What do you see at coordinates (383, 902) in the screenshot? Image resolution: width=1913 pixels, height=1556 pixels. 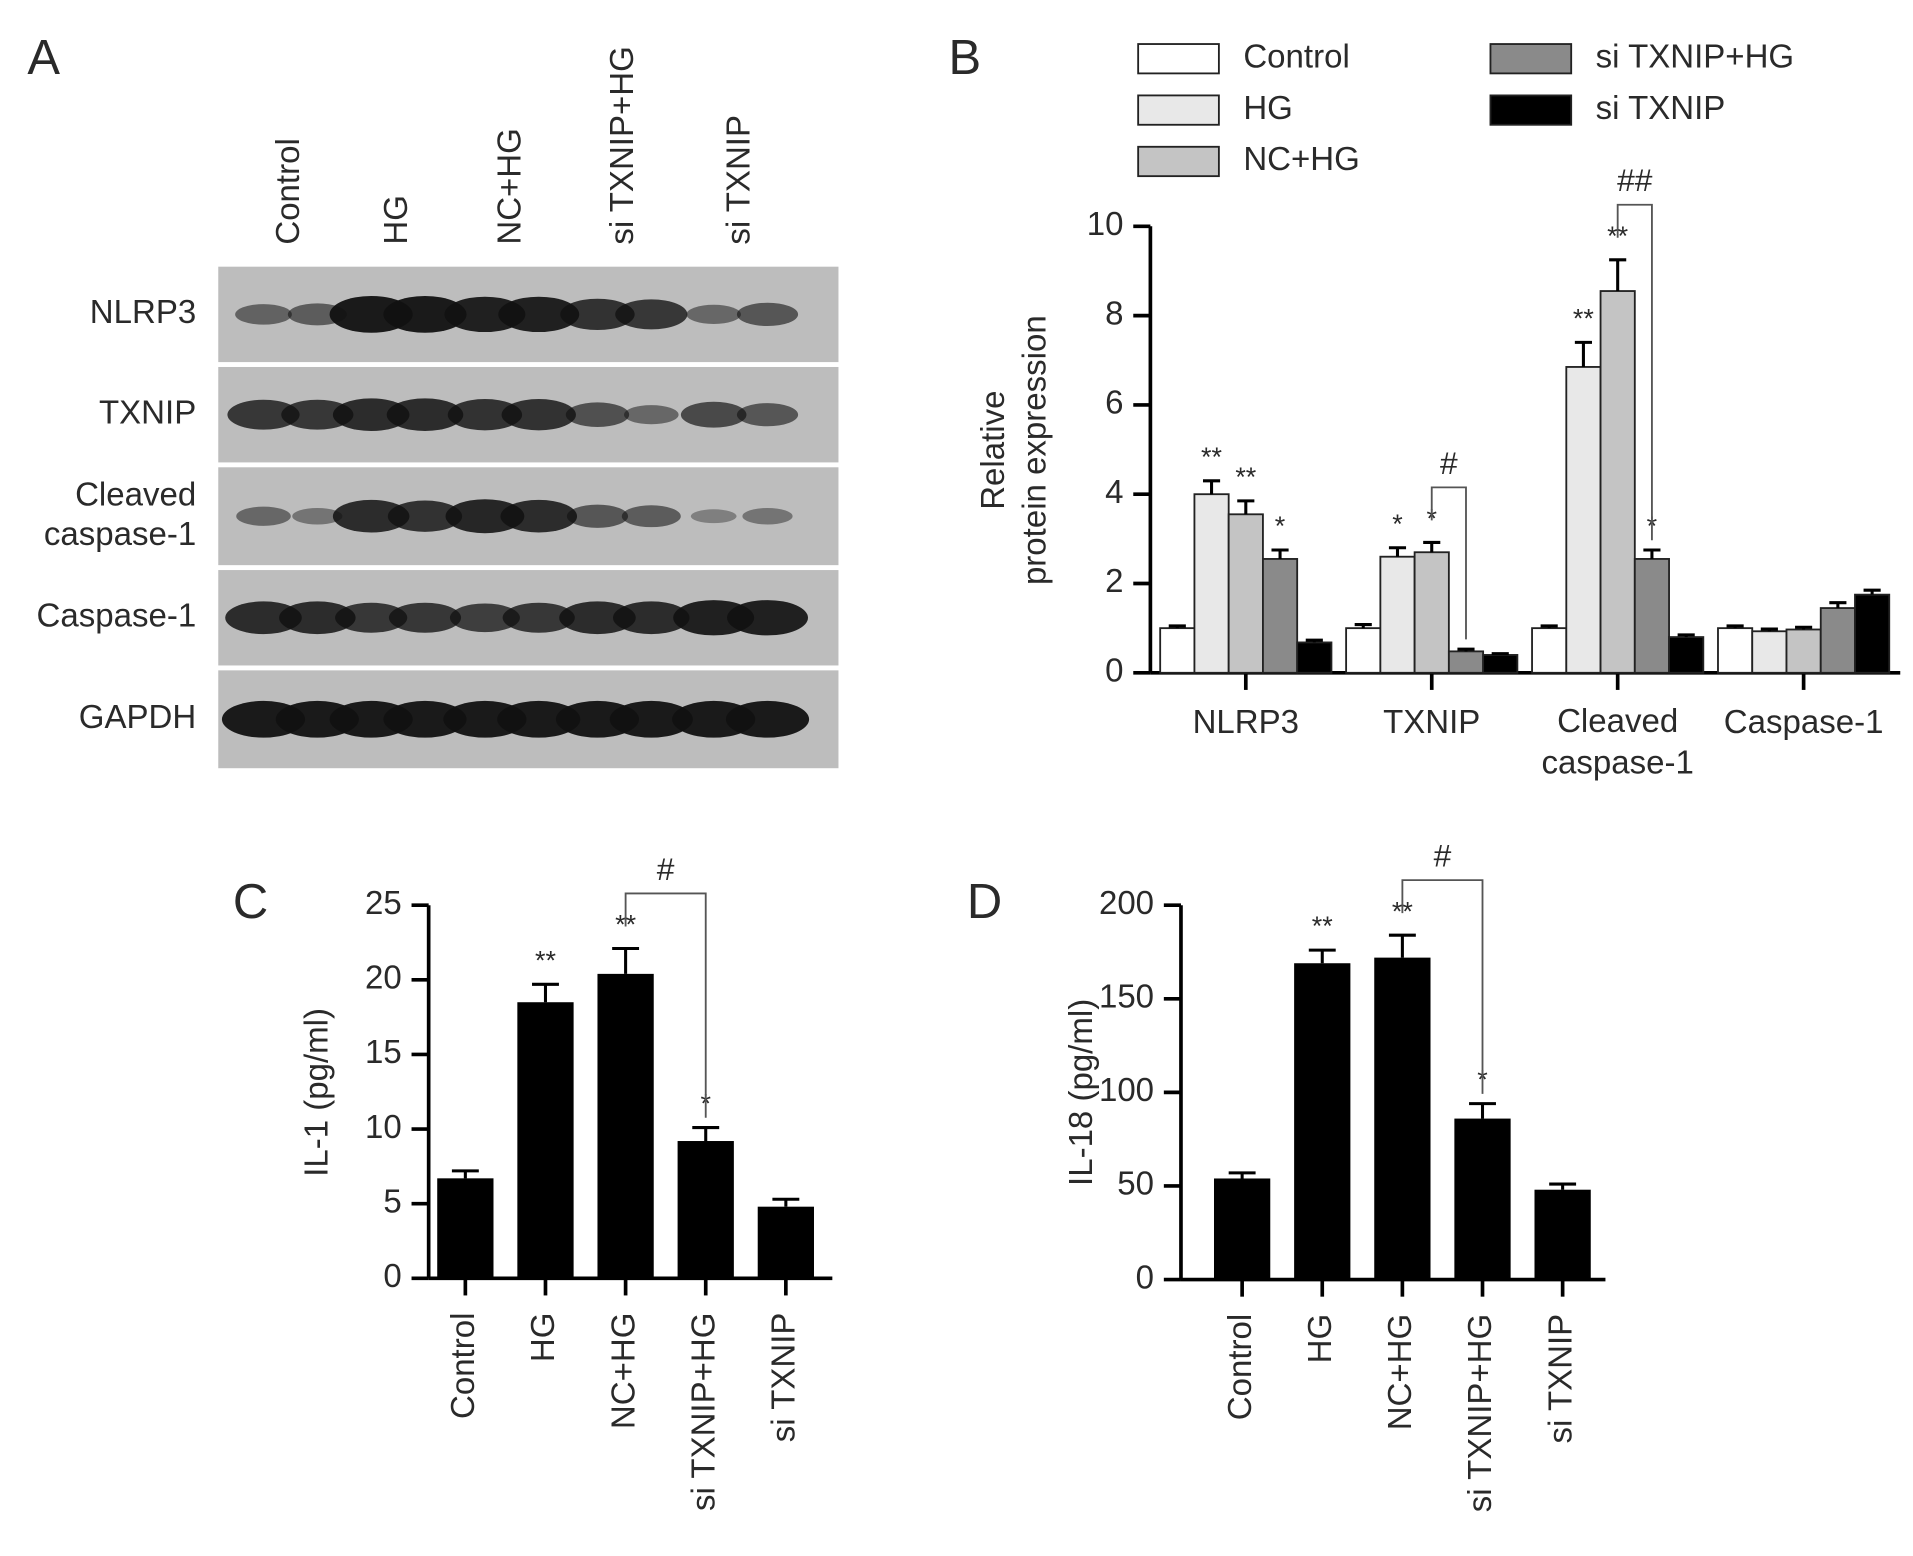 I see `y-tick-label: 25` at bounding box center [383, 902].